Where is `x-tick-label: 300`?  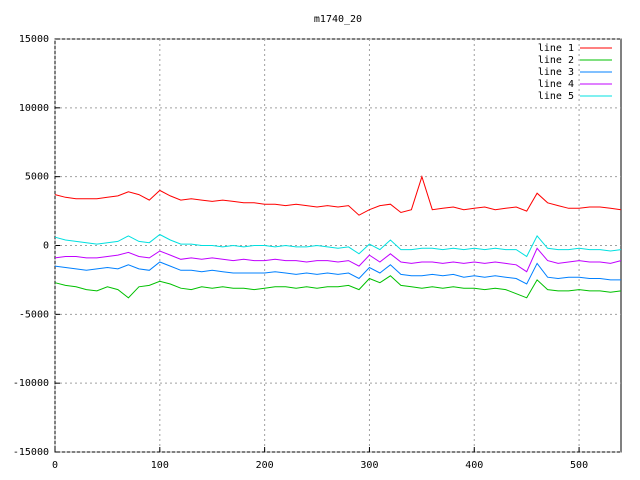
x-tick-label: 300 is located at coordinates (369, 465).